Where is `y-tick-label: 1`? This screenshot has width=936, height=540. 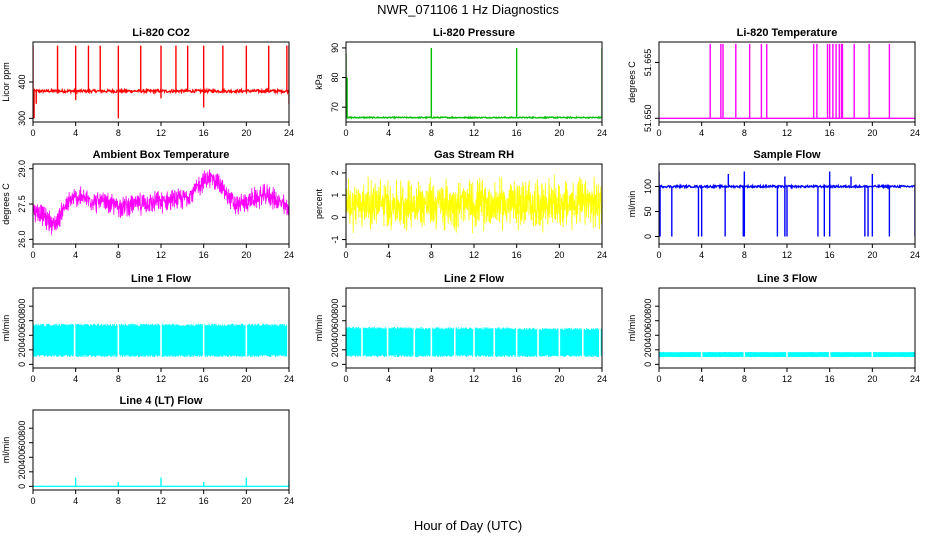
y-tick-label: 1 is located at coordinates (335, 195).